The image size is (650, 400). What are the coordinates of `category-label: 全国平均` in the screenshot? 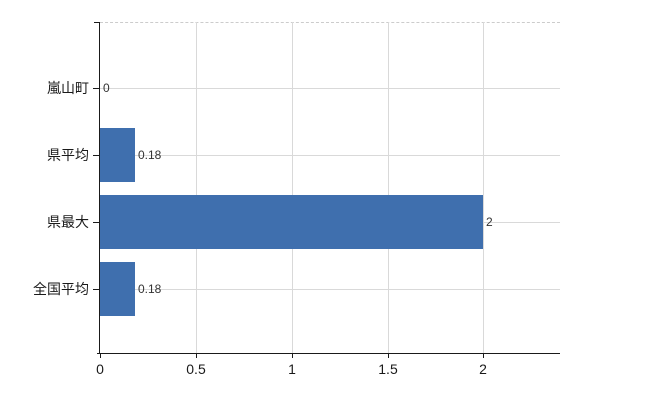 It's located at (61, 289).